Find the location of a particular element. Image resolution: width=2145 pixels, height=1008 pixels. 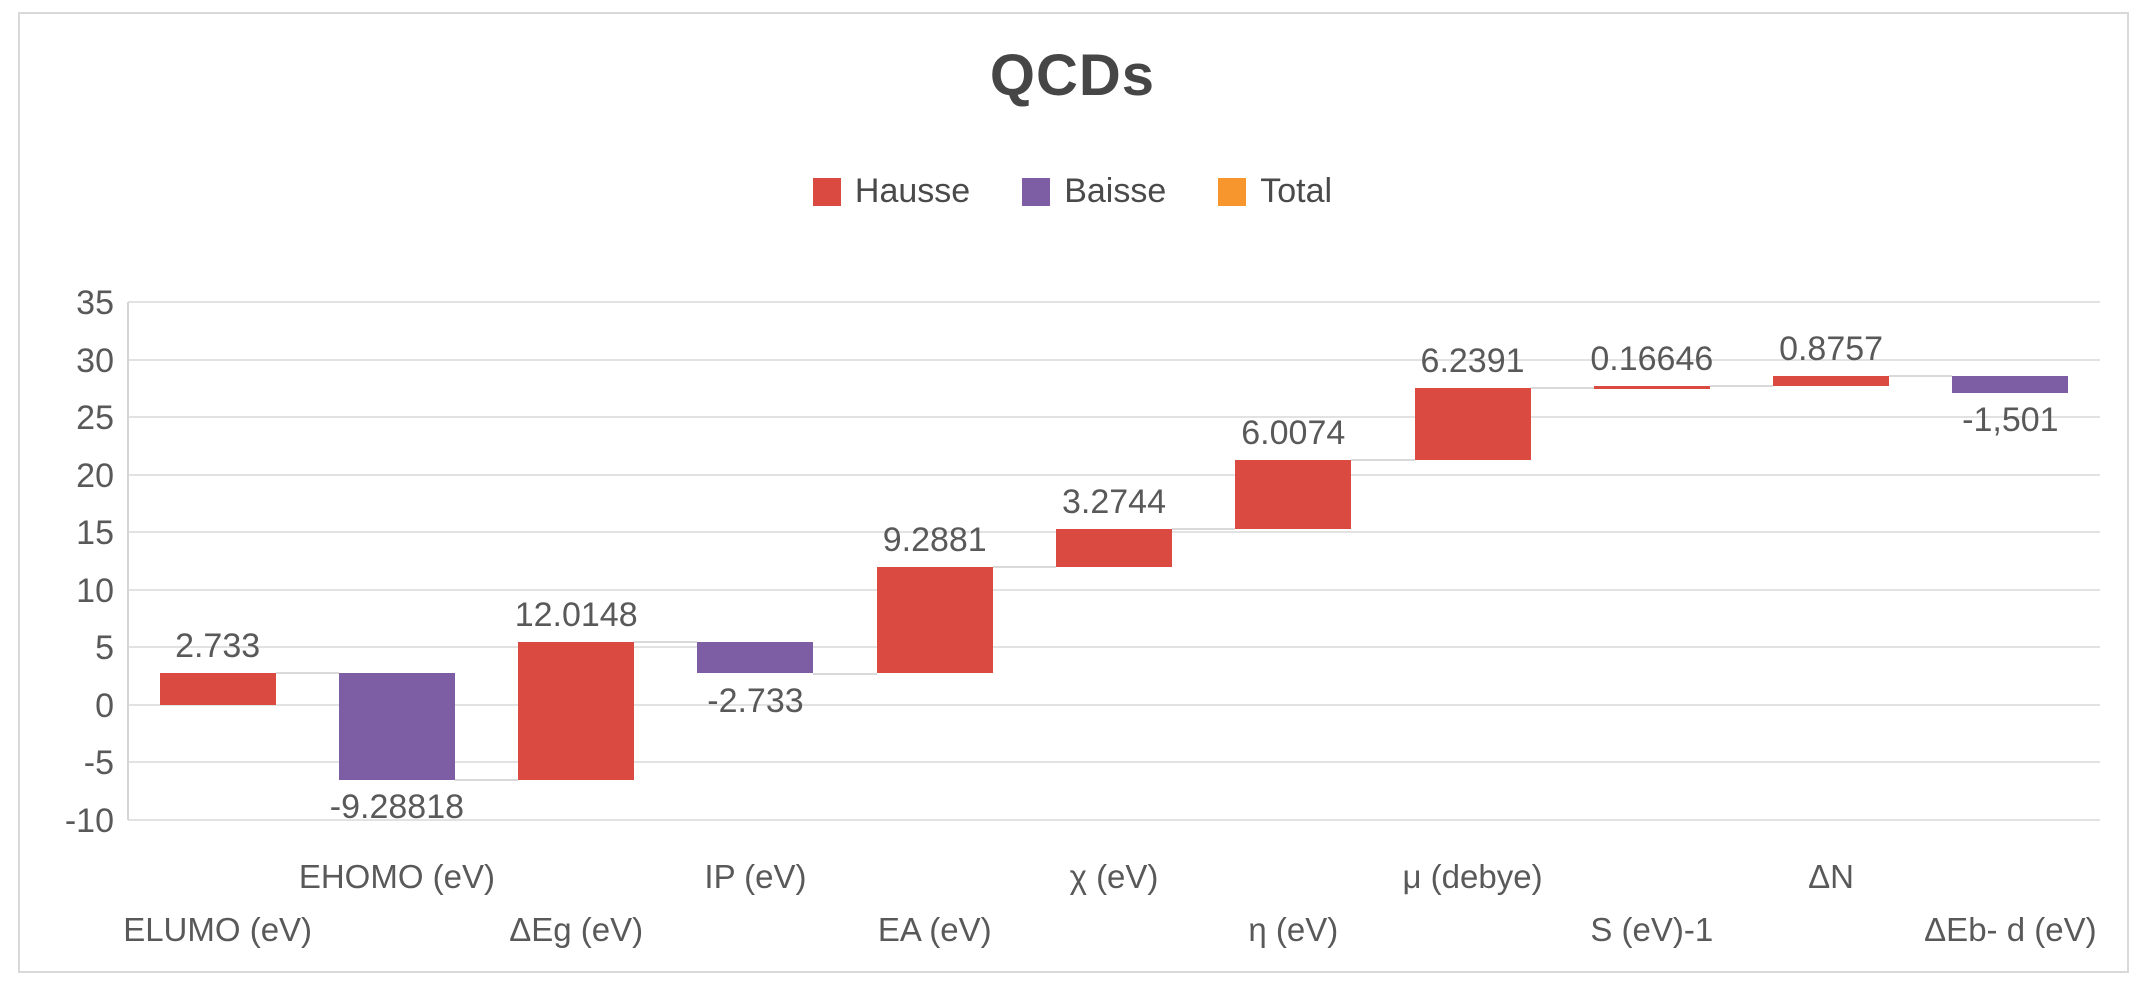

bar-value-label: 2.733 is located at coordinates (218, 646).